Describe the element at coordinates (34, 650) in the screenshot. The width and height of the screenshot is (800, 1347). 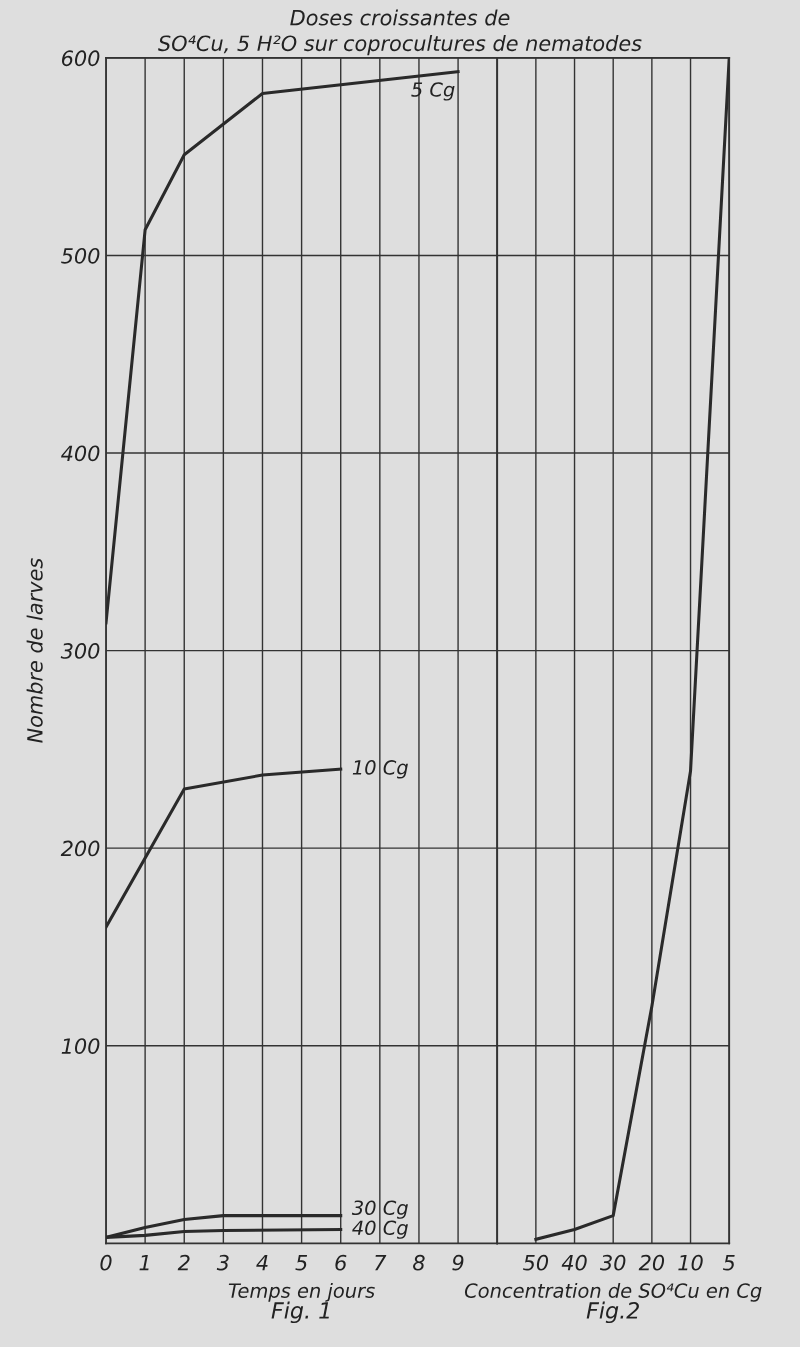
I see `y-axis-title: Nombre de larves` at that location.